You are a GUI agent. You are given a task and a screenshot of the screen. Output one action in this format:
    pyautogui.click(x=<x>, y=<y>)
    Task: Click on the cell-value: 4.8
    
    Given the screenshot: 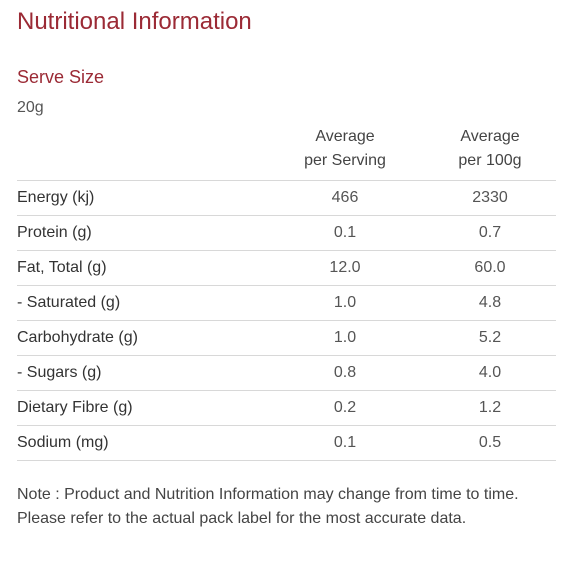 What is the action you would take?
    pyautogui.click(x=490, y=302)
    